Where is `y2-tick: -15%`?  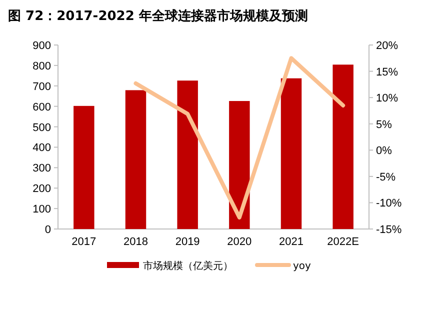 y2-tick: -15% is located at coordinates (389, 230).